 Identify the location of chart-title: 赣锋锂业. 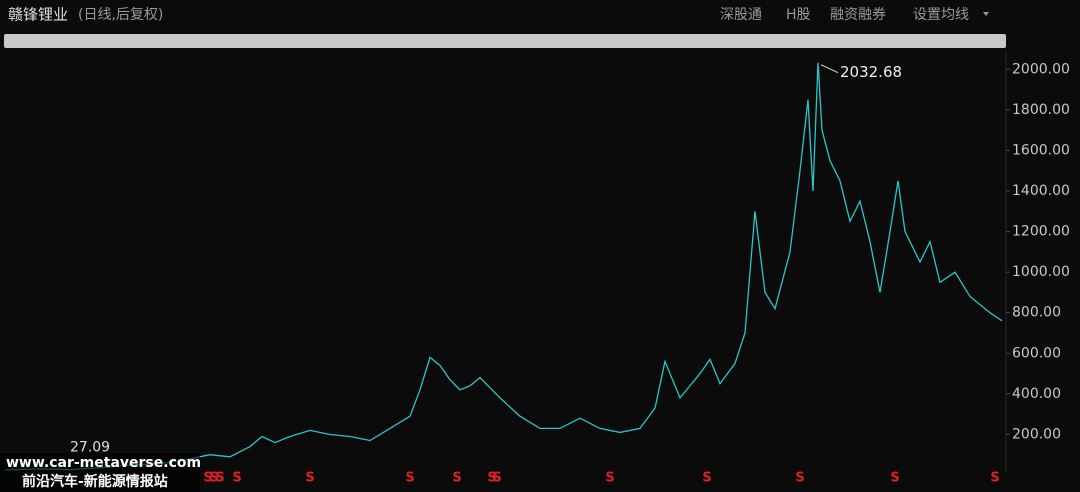
(38, 15).